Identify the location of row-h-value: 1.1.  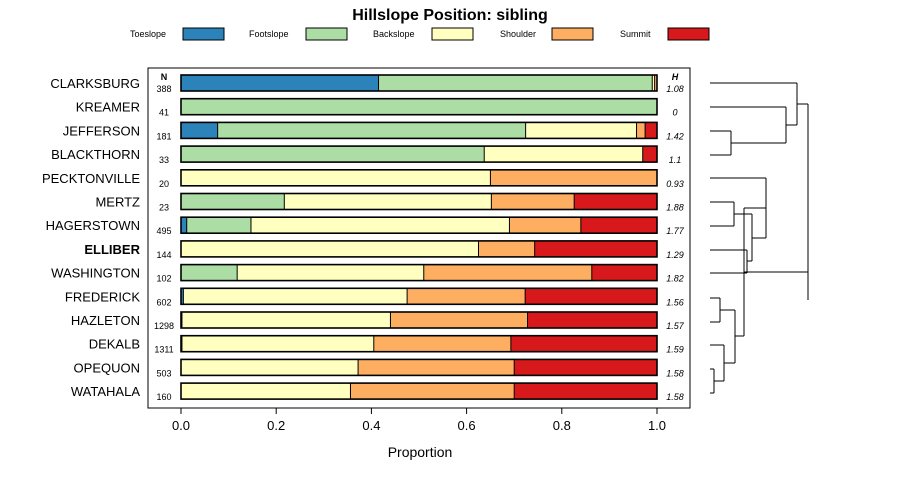
(675, 160).